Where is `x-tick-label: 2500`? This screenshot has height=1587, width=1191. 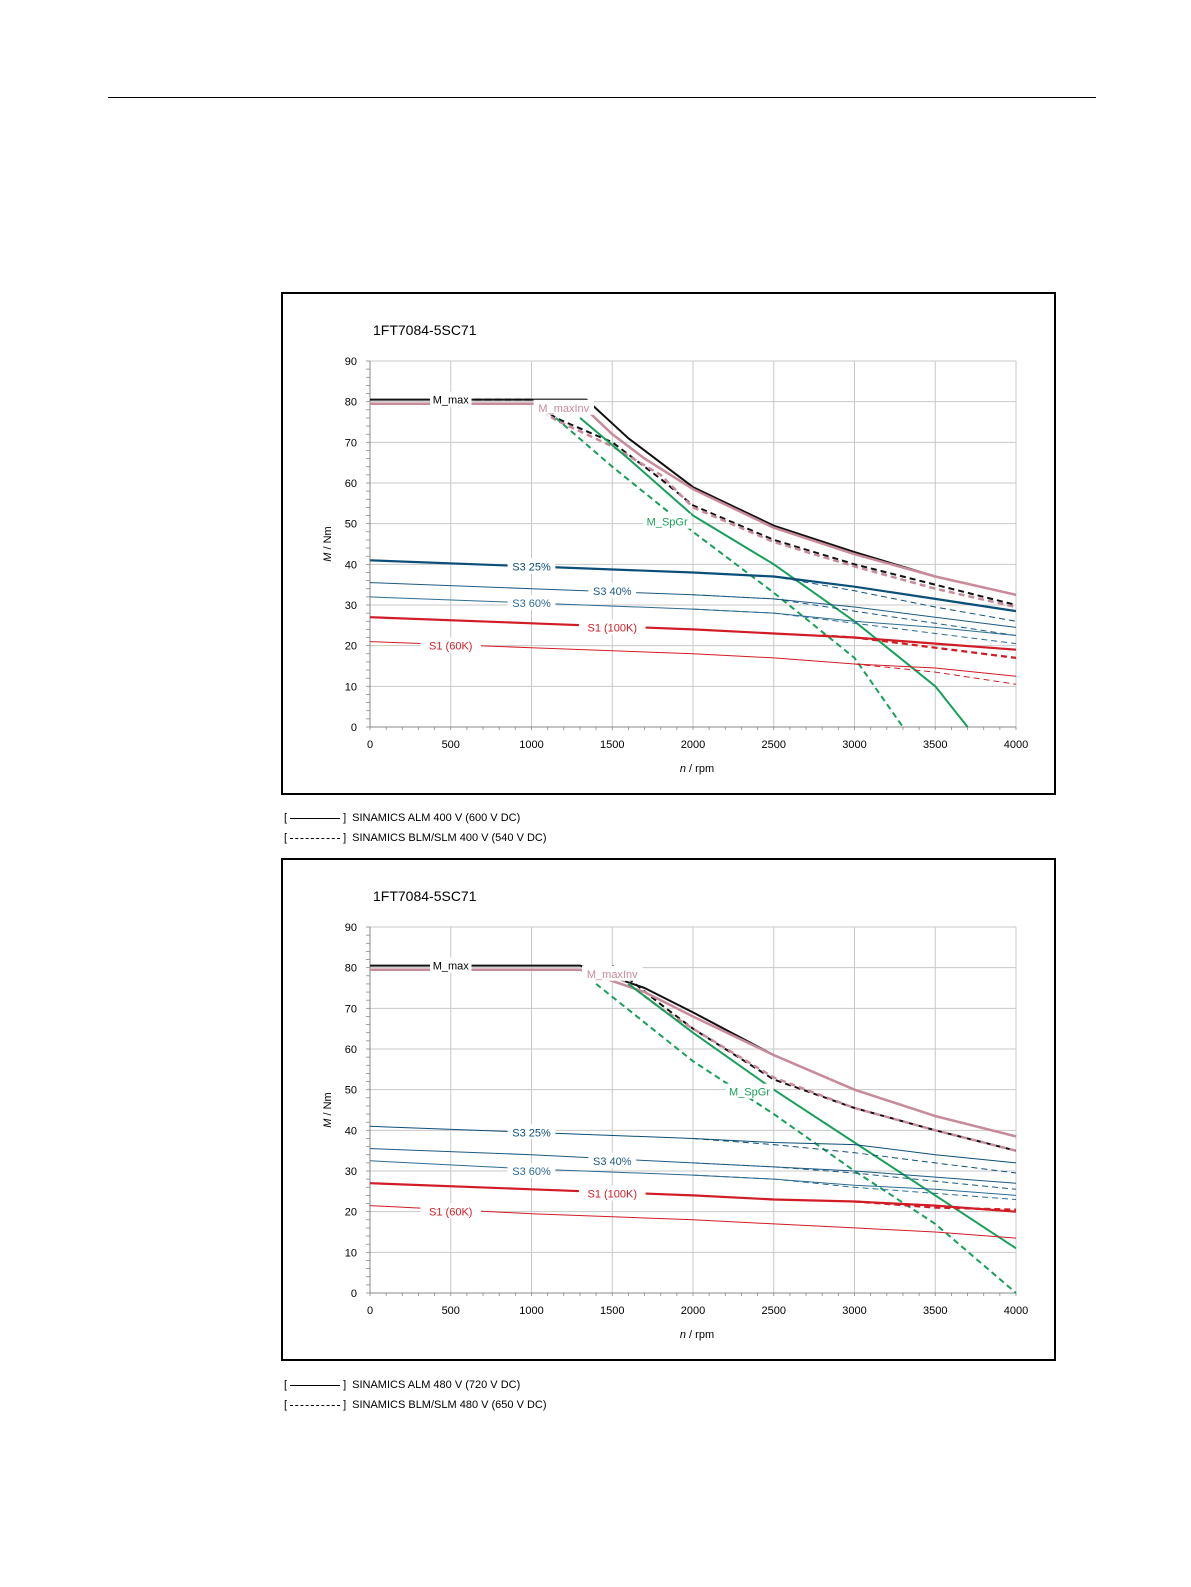 x-tick-label: 2500 is located at coordinates (774, 1311).